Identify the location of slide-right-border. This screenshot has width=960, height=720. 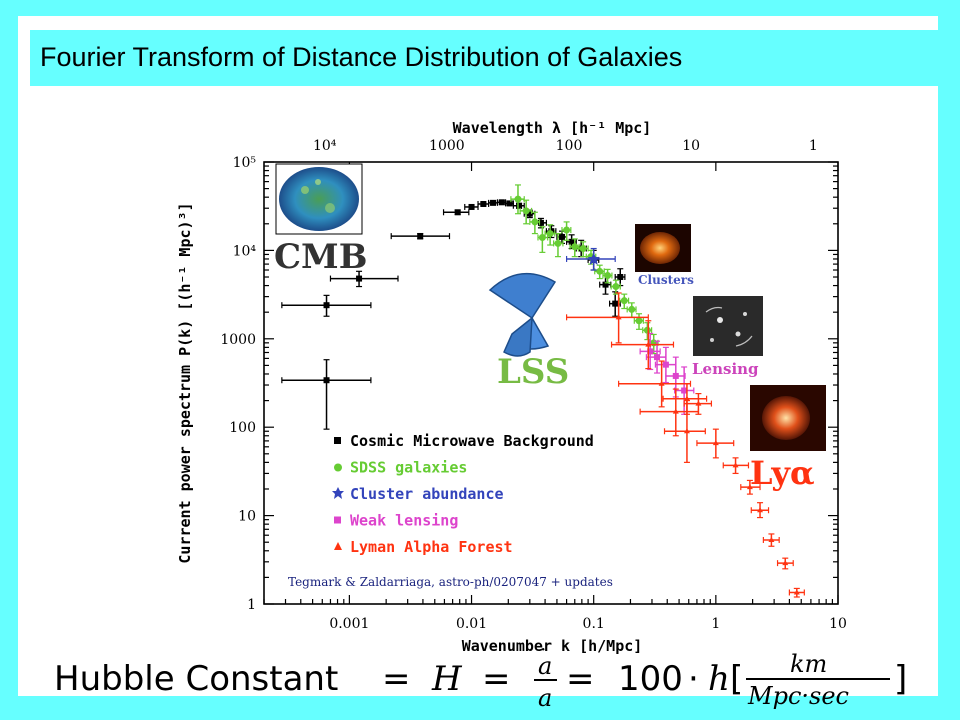
(949, 360).